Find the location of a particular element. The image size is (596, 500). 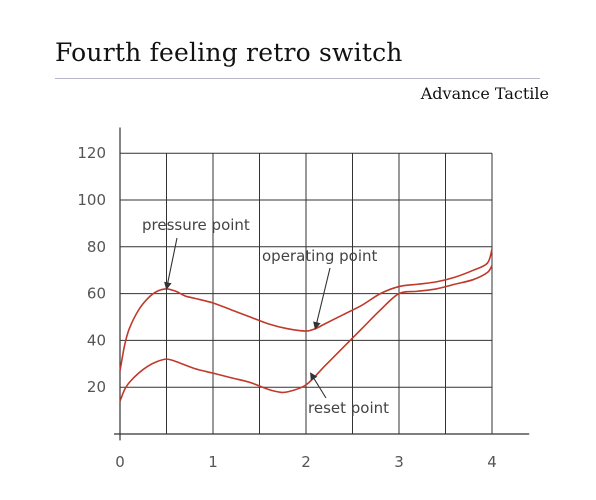

x-tick-label: 1 is located at coordinates (213, 462).